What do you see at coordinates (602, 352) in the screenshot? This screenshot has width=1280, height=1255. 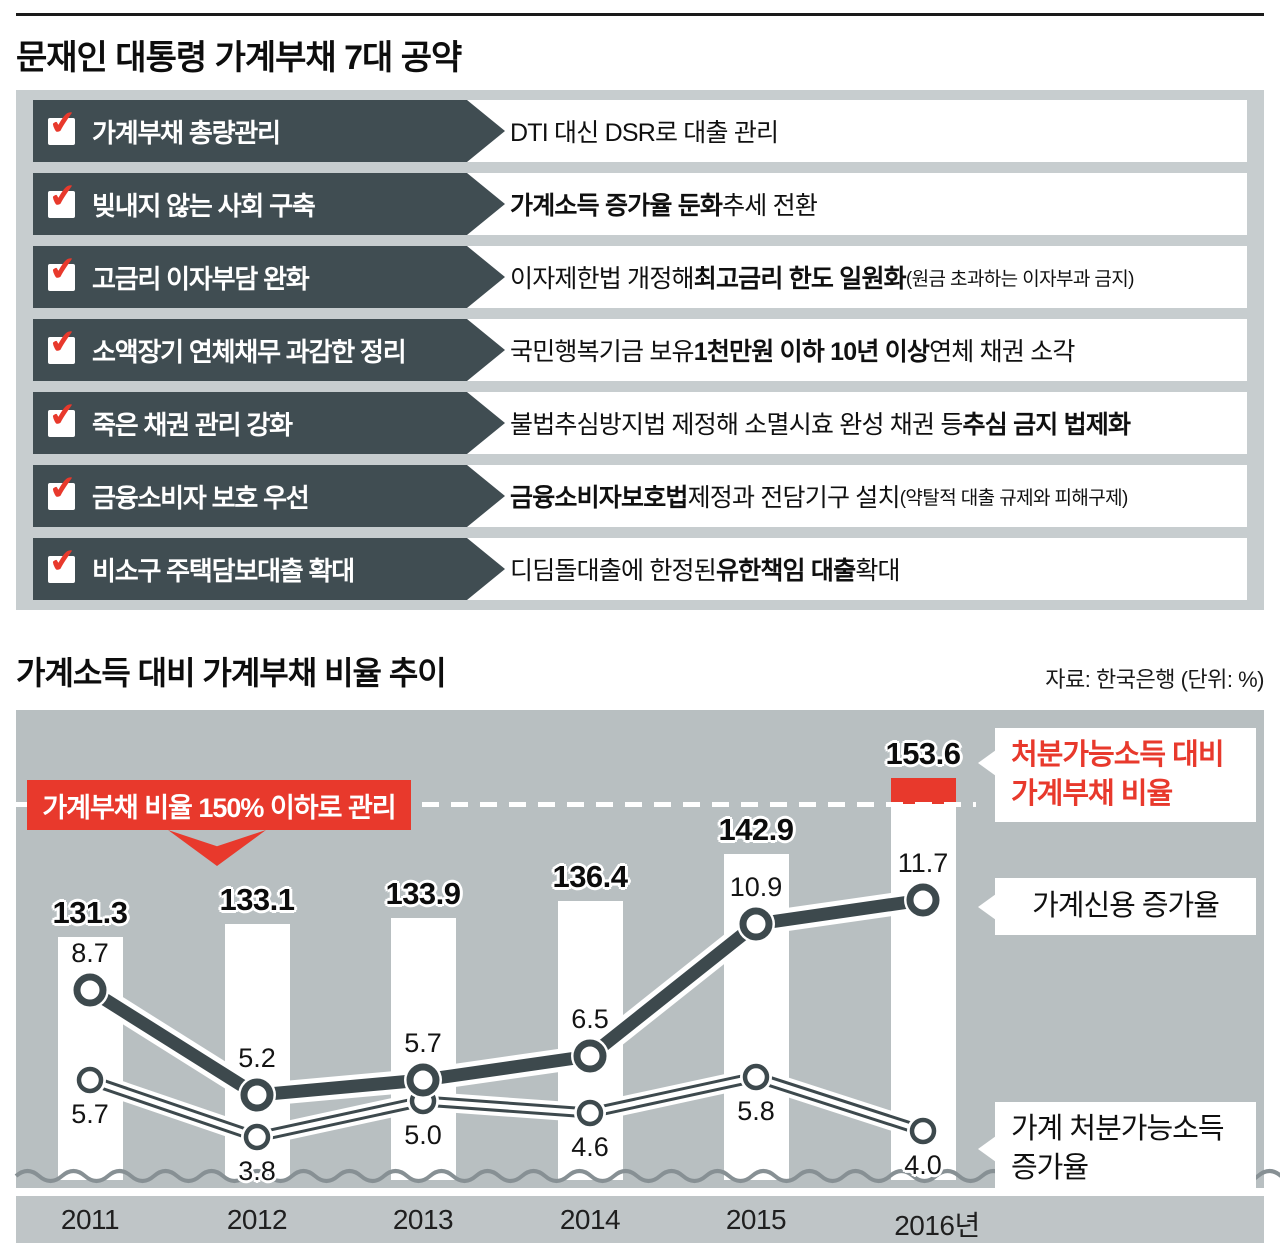 I see `pledge-description-segment: 국민행복기금 보유` at bounding box center [602, 352].